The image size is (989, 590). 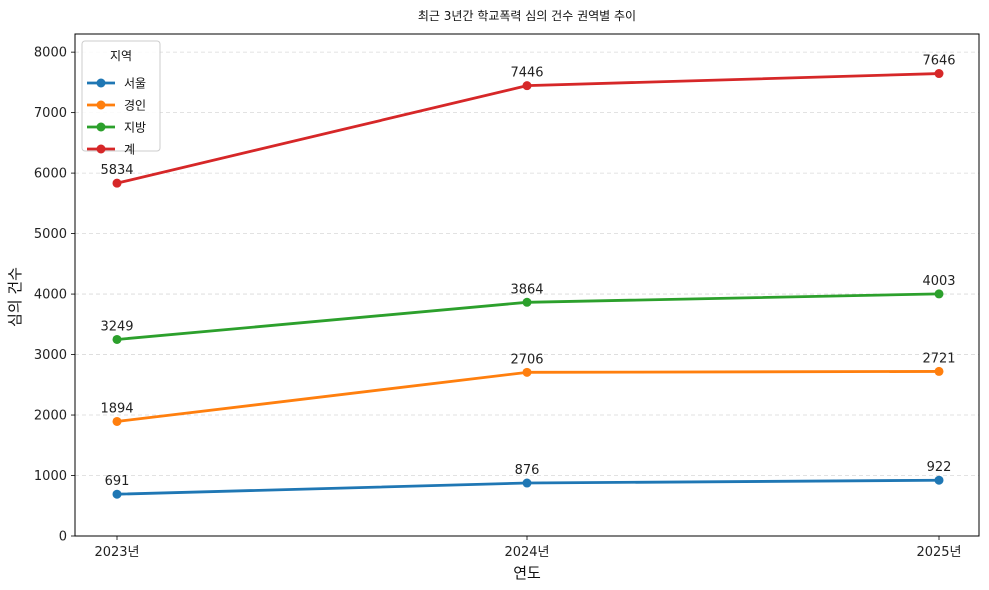 What do you see at coordinates (938, 61) in the screenshot?
I see `data-label: 7646` at bounding box center [938, 61].